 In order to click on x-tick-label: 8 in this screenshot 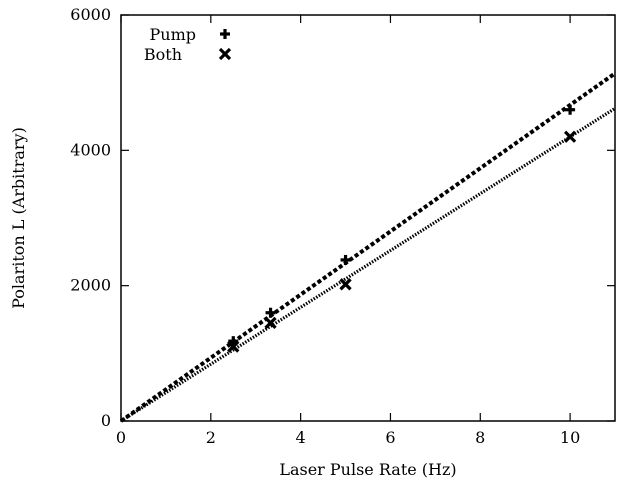, I will do `click(480, 437)`.